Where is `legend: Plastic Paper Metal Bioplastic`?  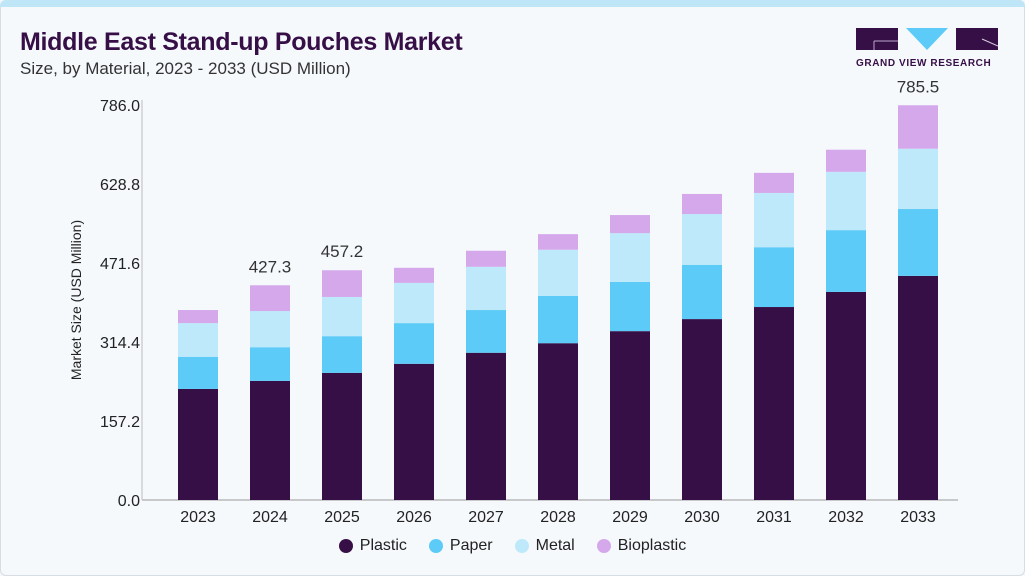
legend: Plastic Paper Metal Bioplastic is located at coordinates (512, 546).